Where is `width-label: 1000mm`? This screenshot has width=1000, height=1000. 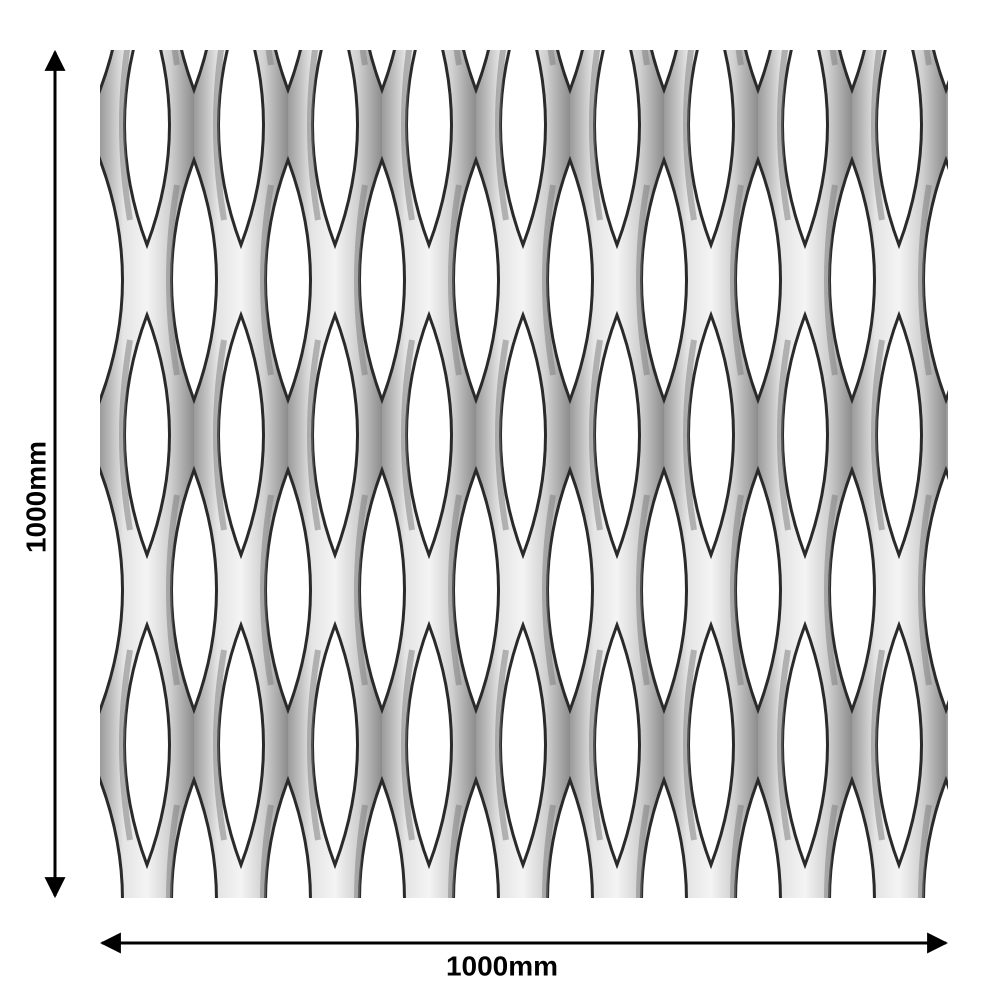 width-label: 1000mm is located at coordinates (502, 965).